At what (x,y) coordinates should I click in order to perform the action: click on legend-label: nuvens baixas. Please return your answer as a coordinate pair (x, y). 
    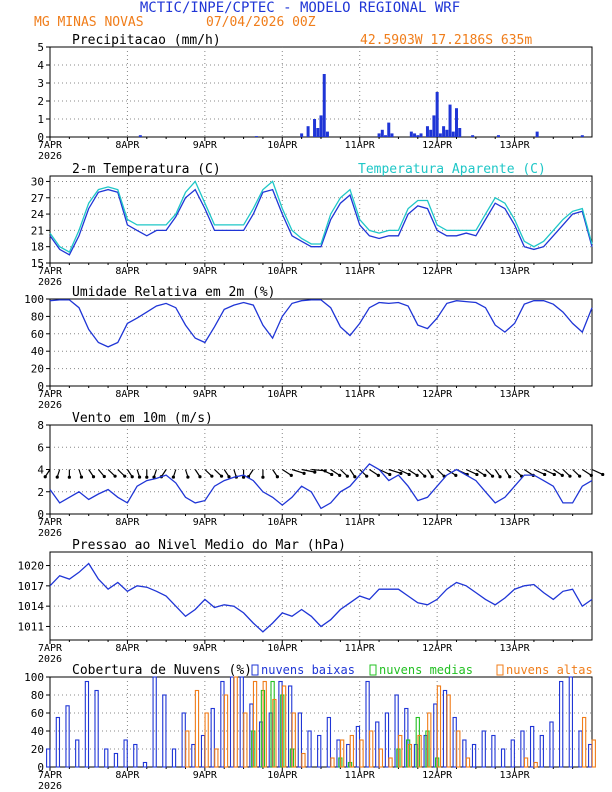
    Looking at the image, I should click on (308, 670).